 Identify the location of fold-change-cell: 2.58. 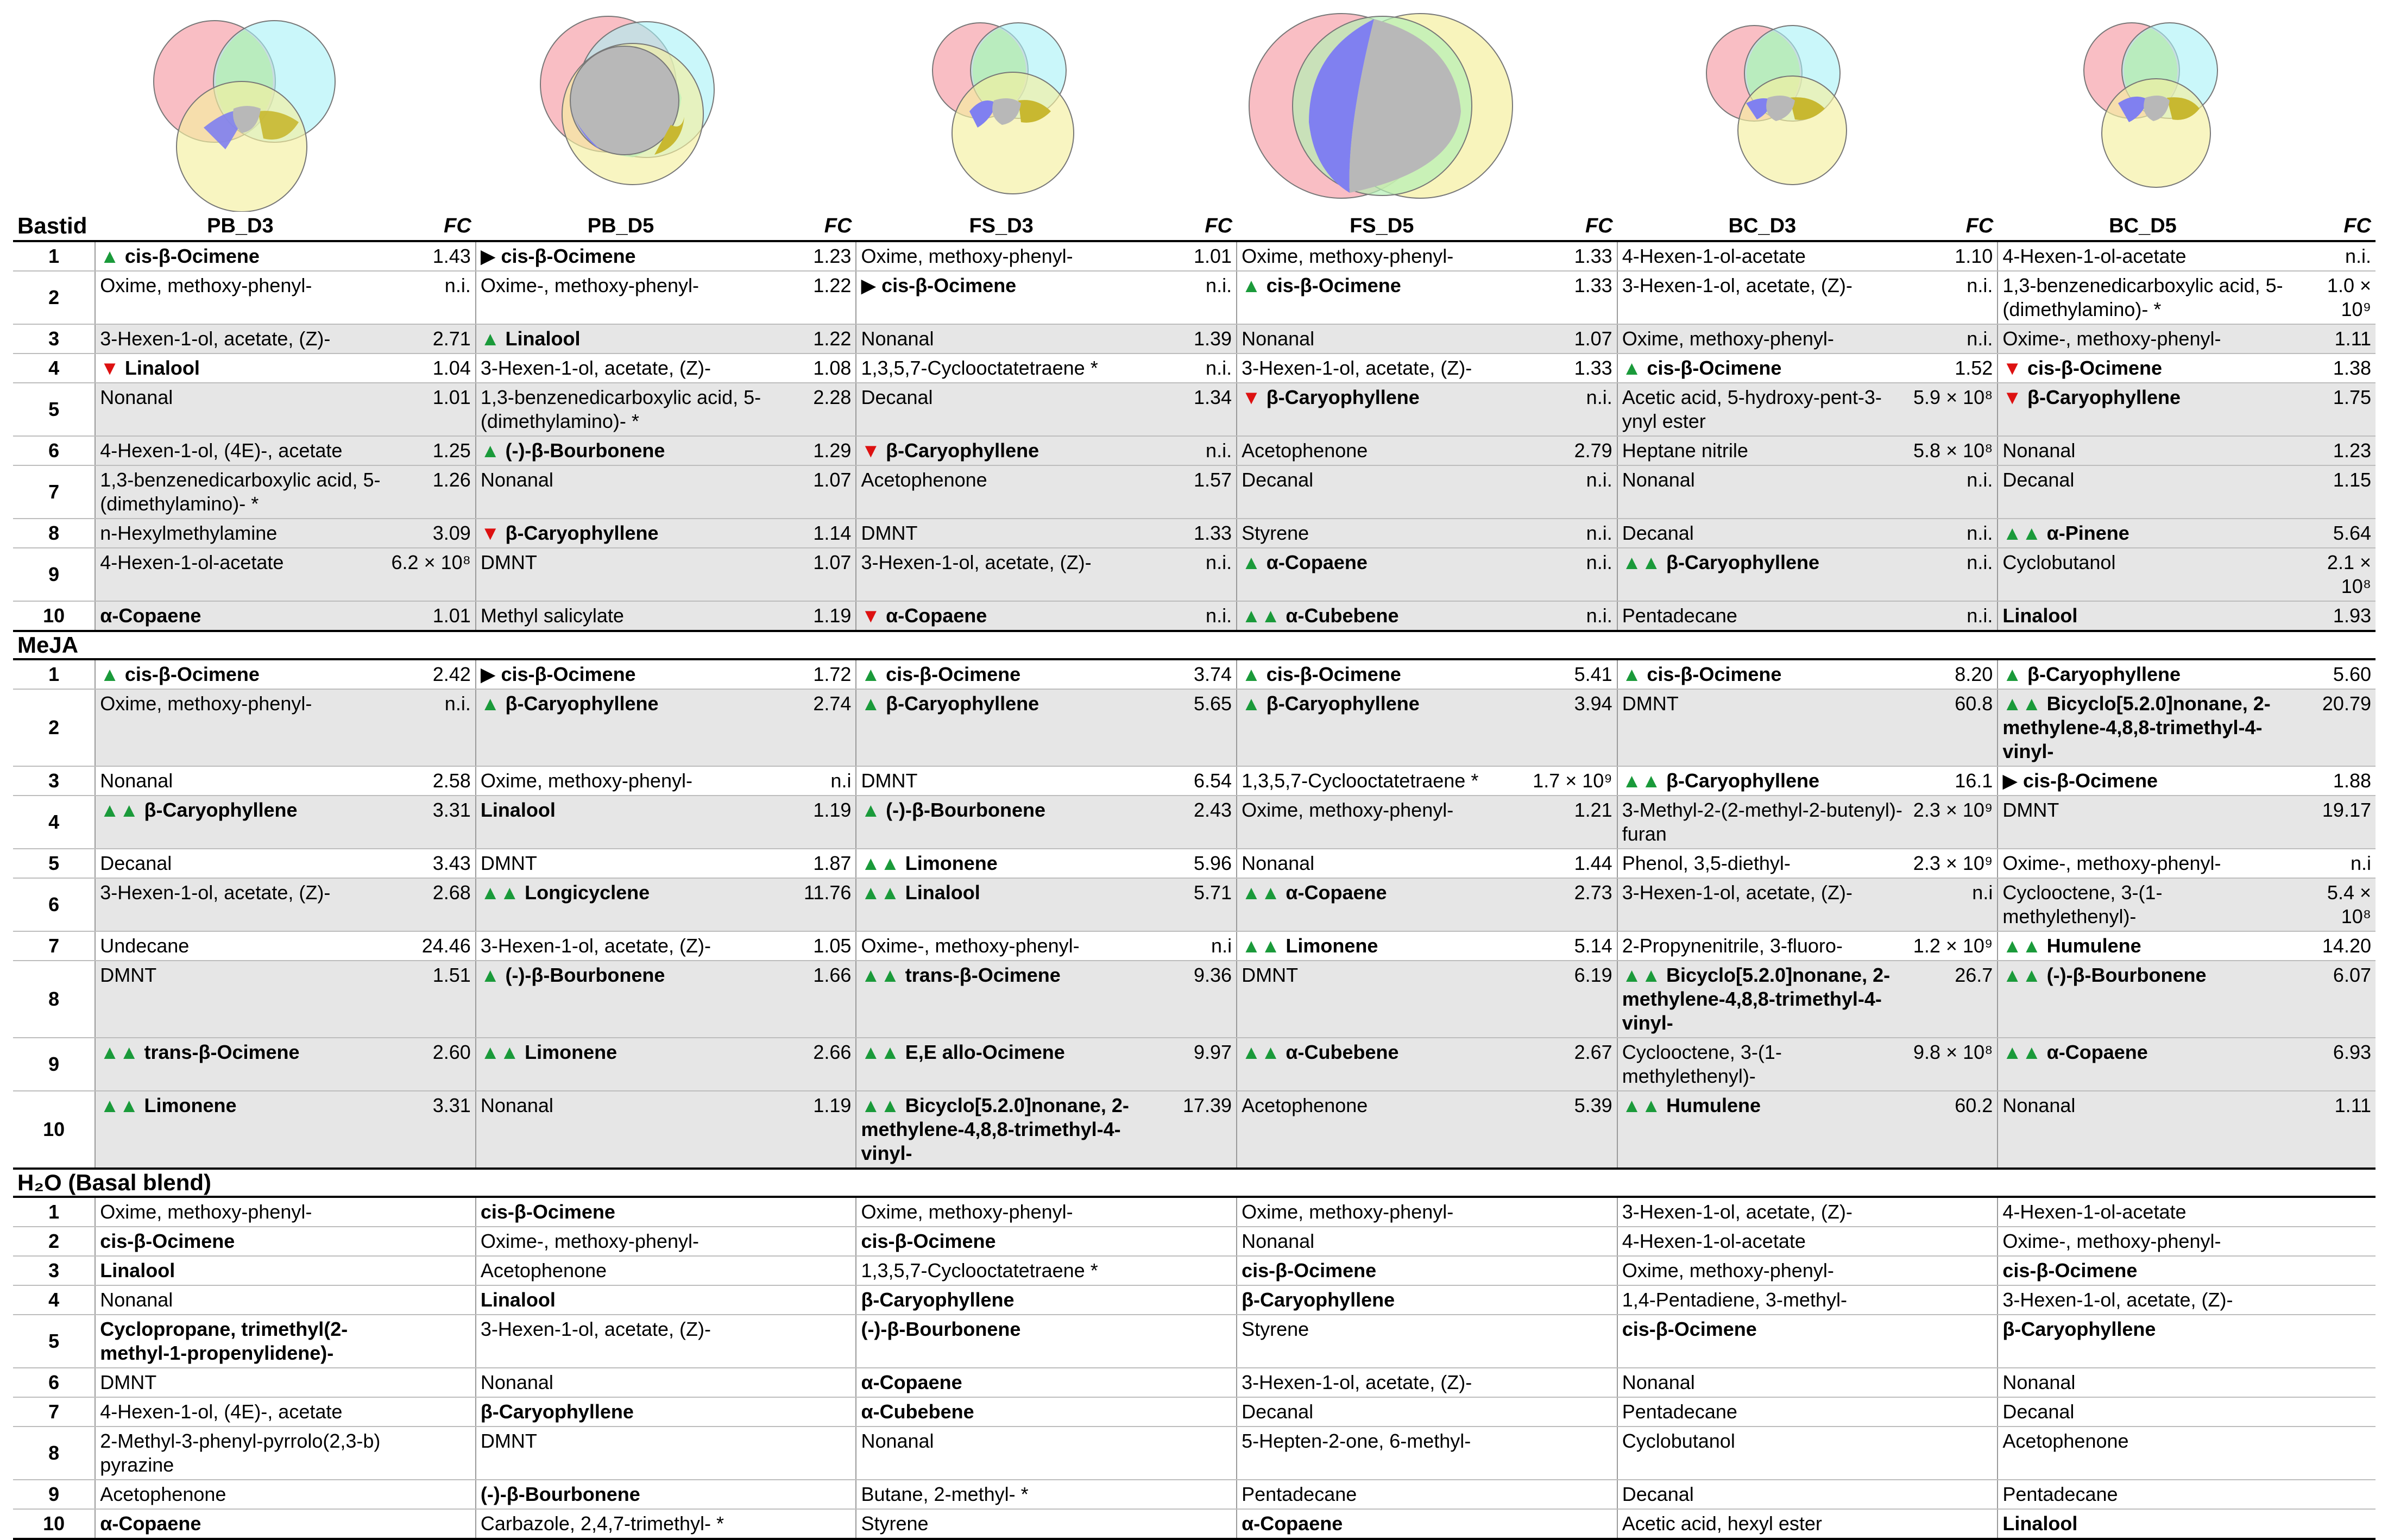
(430, 781).